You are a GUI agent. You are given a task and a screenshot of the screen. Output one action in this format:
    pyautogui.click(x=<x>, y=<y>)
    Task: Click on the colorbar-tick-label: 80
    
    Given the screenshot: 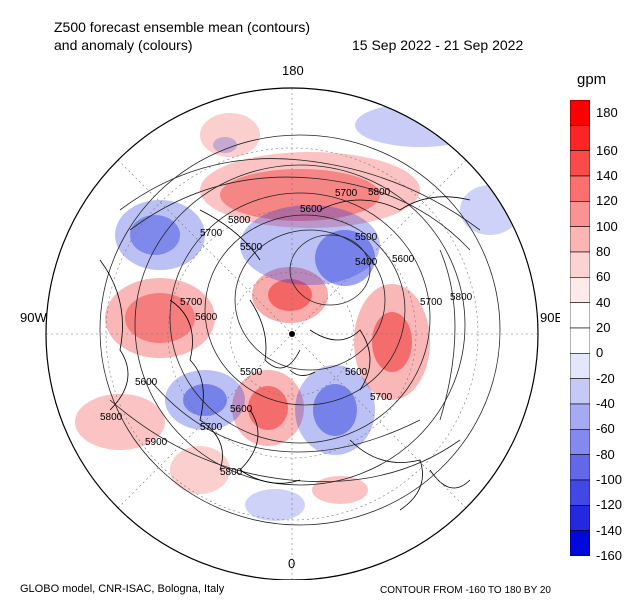 What is the action you would take?
    pyautogui.click(x=603, y=251)
    